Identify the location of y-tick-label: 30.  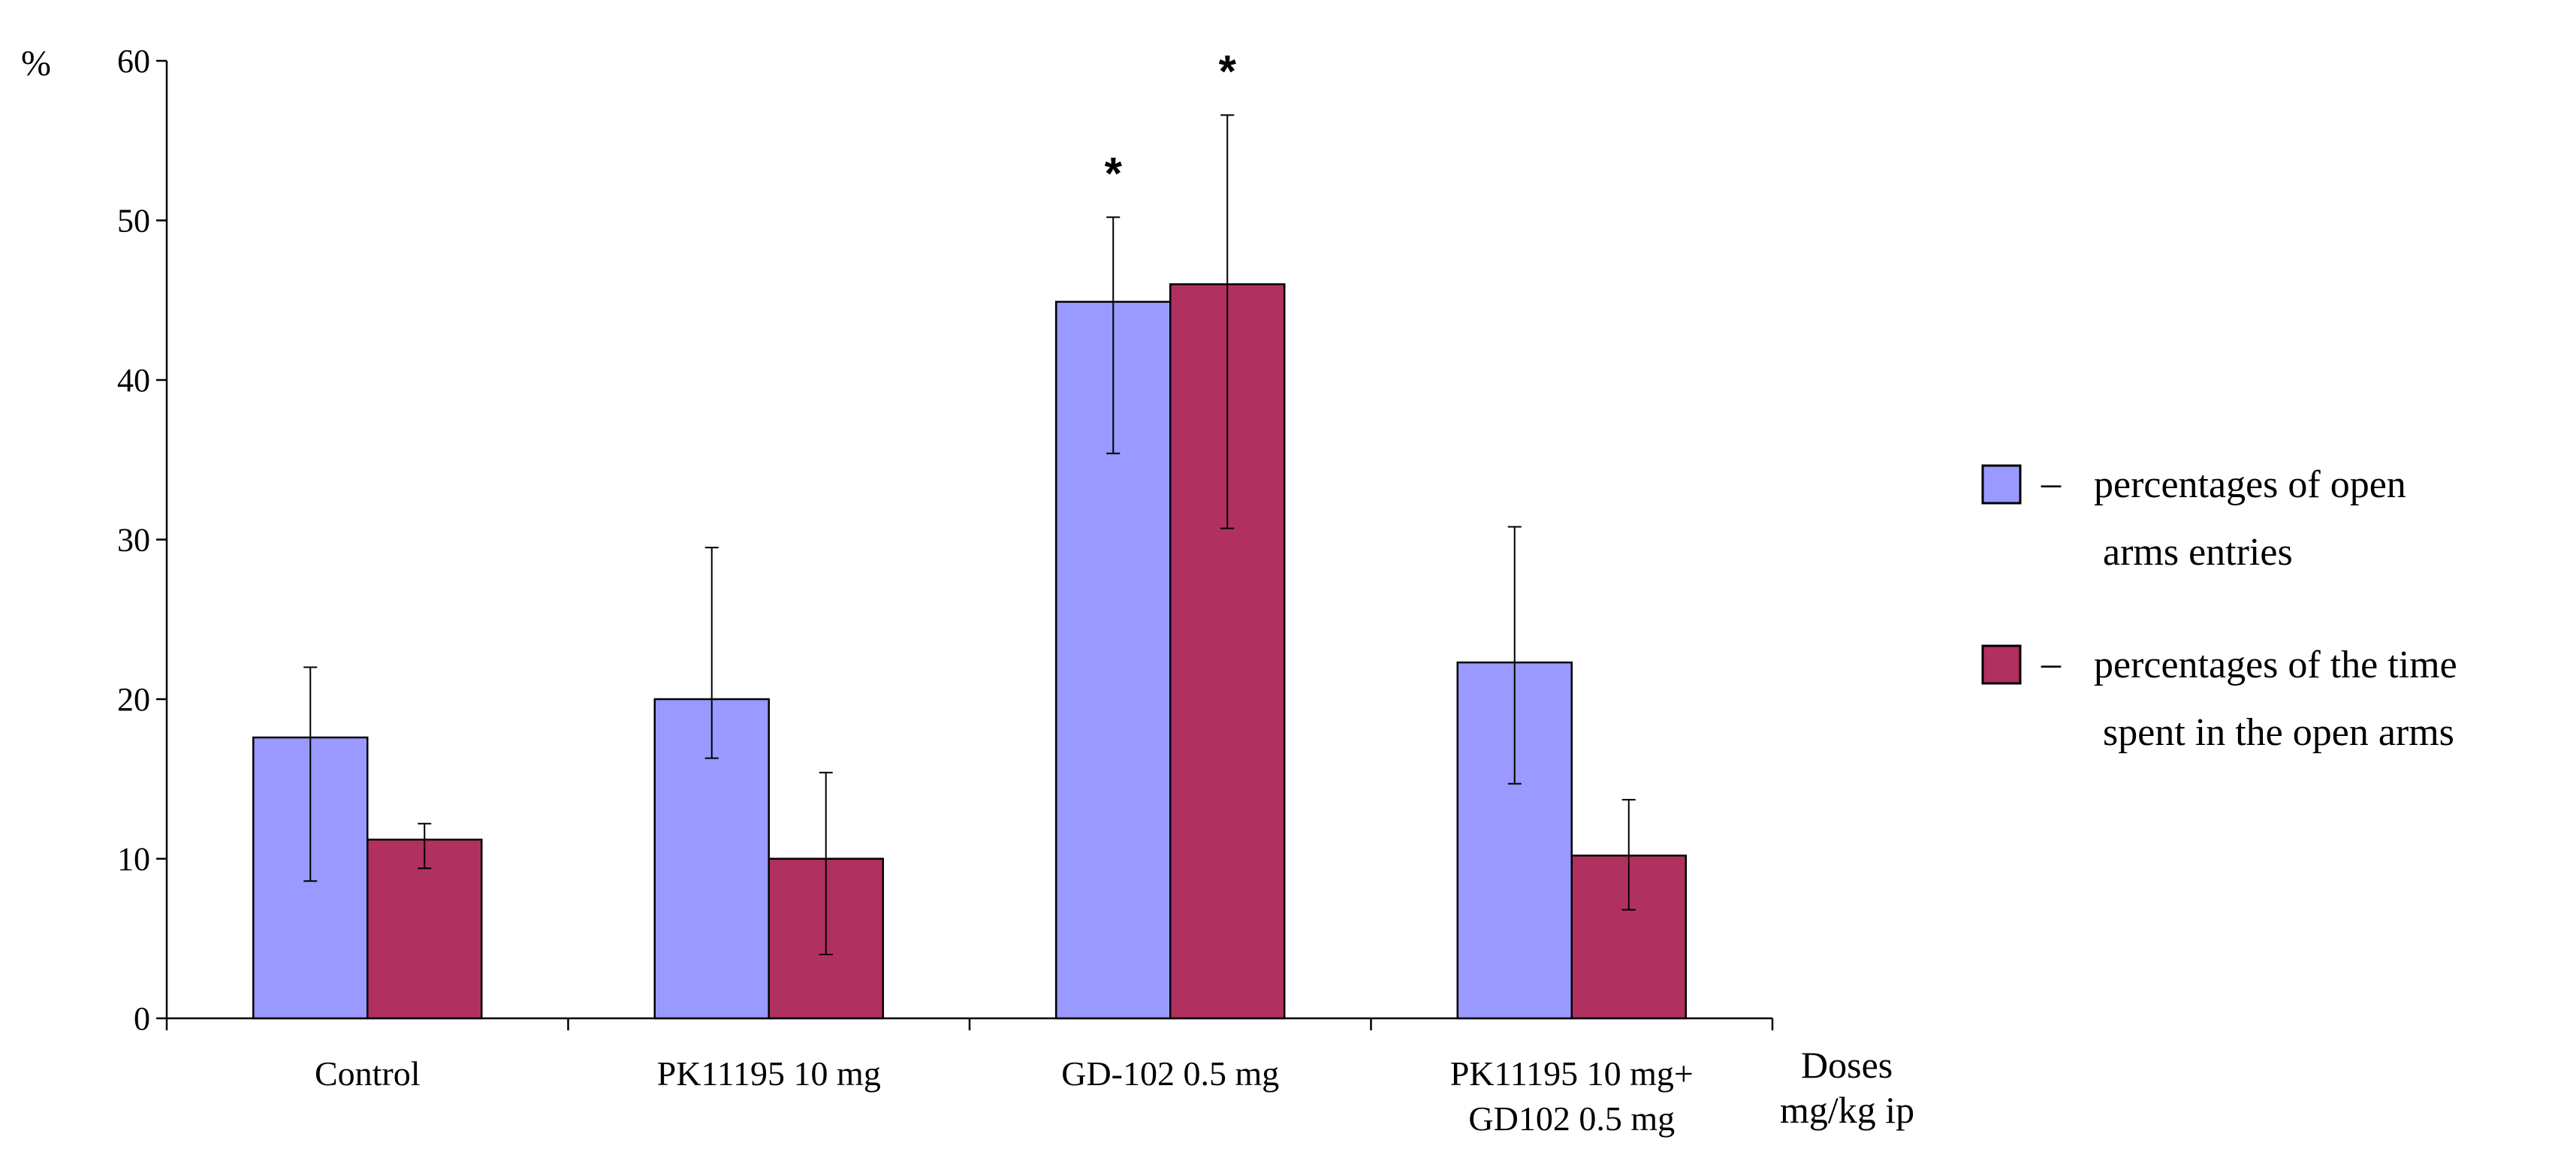
(134, 540).